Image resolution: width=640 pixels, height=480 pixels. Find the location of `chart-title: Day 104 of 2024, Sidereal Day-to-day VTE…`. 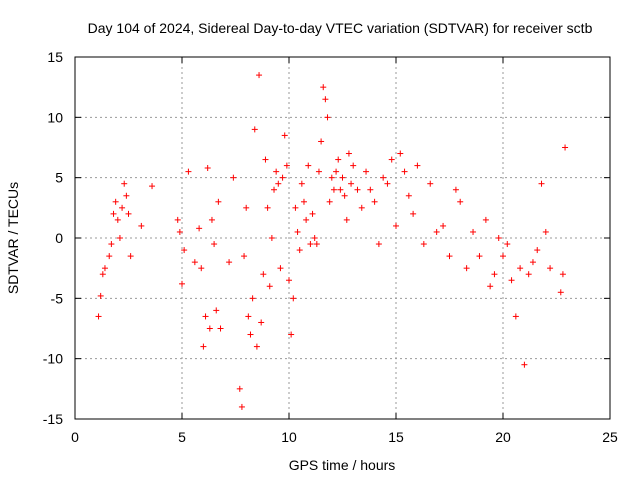

chart-title: Day 104 of 2024, Sidereal Day-to-day VTE… is located at coordinates (340, 28).